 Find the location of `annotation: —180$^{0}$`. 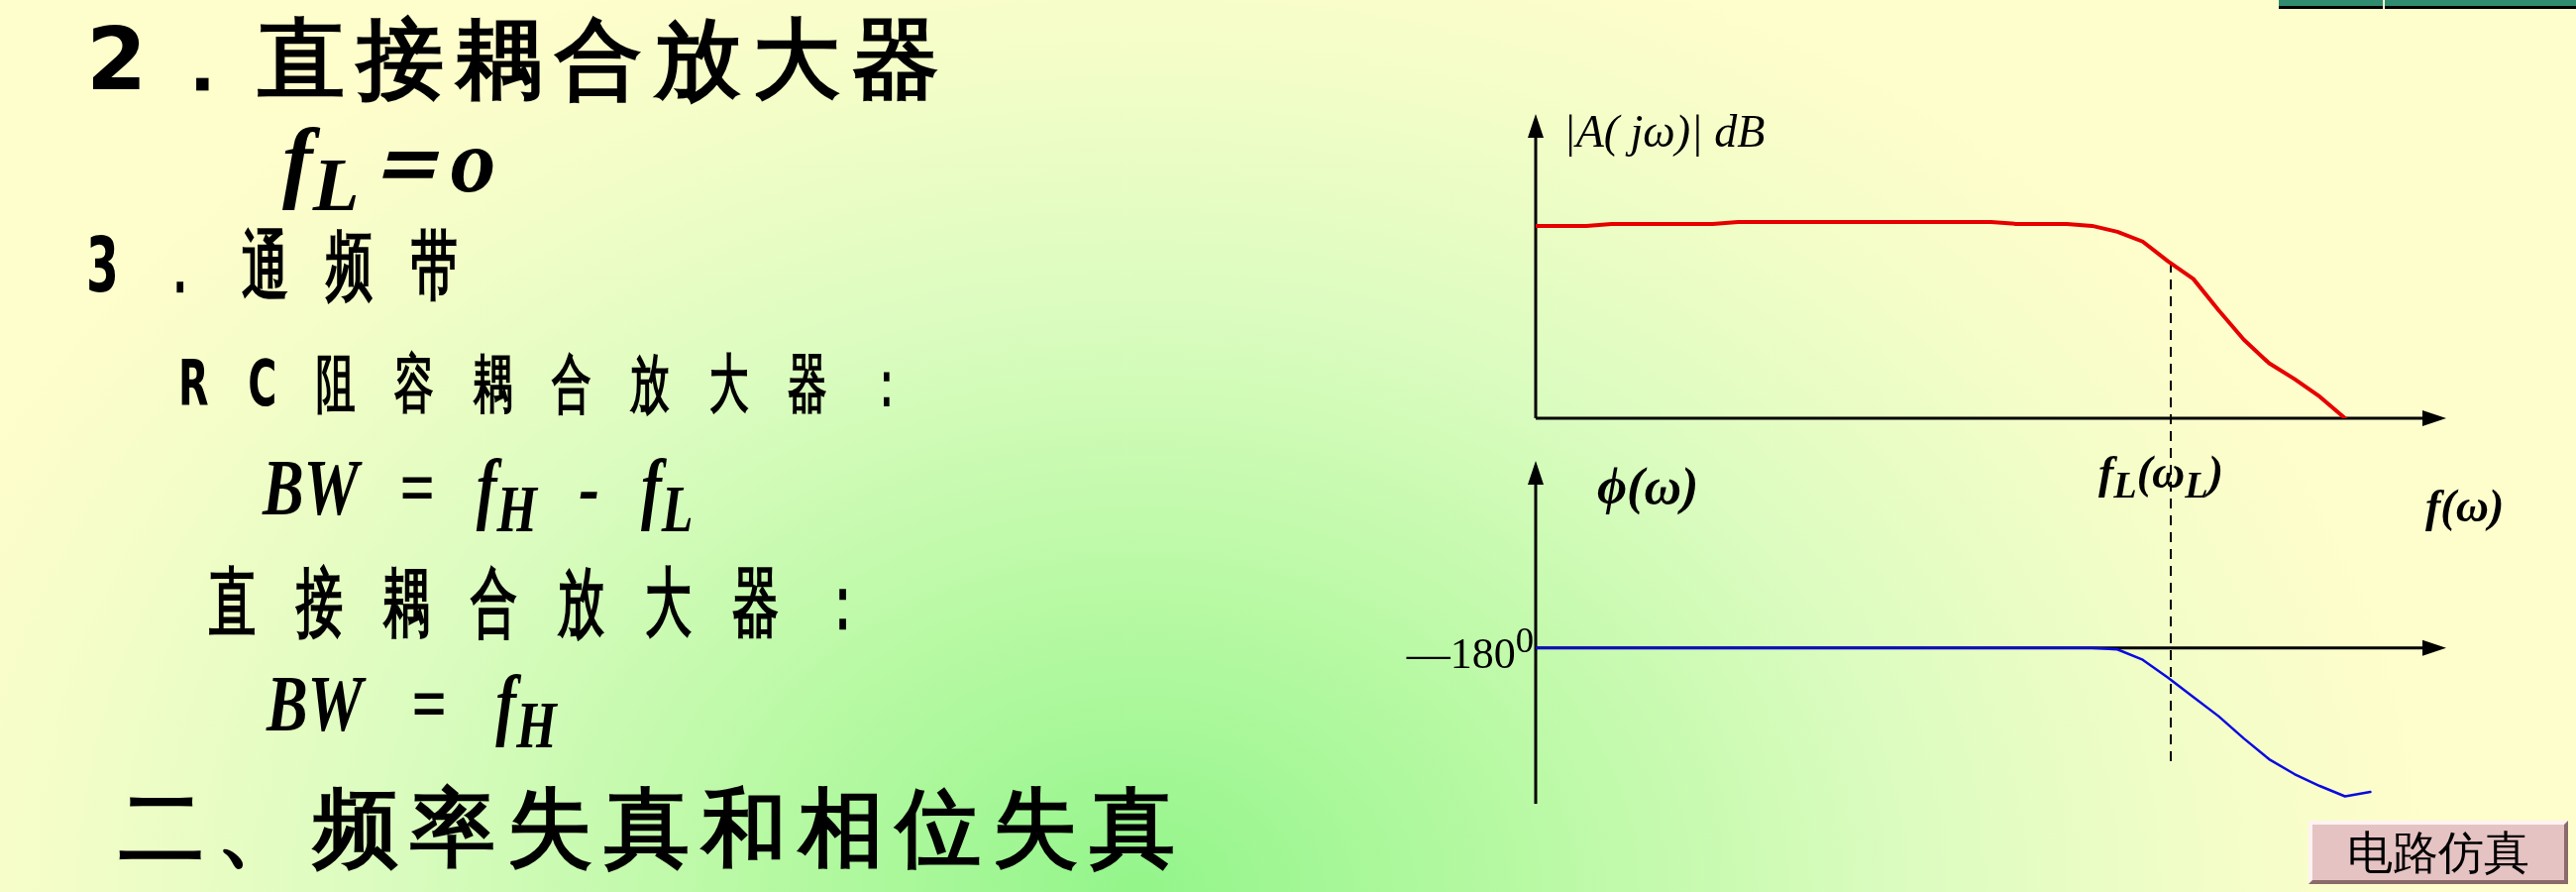

annotation: —180$^{0}$ is located at coordinates (1470, 648).